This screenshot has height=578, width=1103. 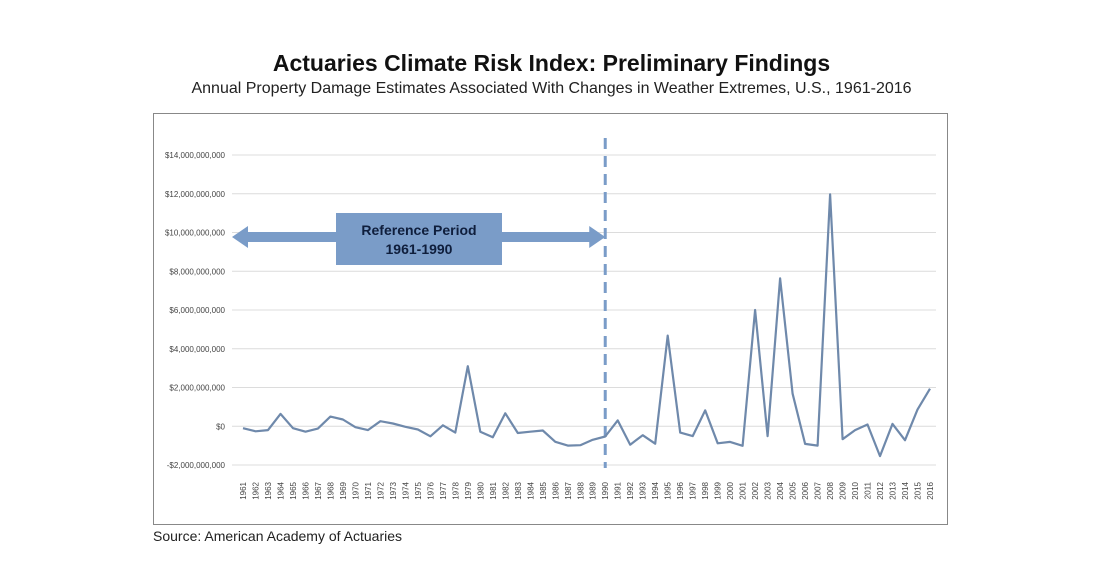 I want to click on x-tick-label: 1979, so click(x=468, y=490).